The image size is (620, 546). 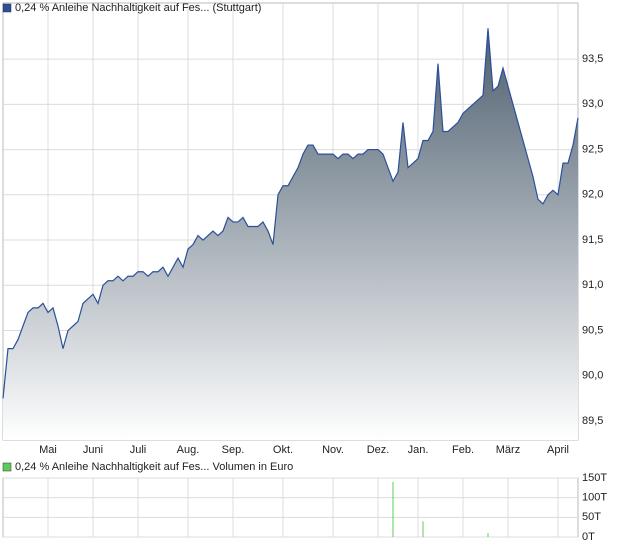 I want to click on x-tick-label: Jan., so click(x=418, y=450).